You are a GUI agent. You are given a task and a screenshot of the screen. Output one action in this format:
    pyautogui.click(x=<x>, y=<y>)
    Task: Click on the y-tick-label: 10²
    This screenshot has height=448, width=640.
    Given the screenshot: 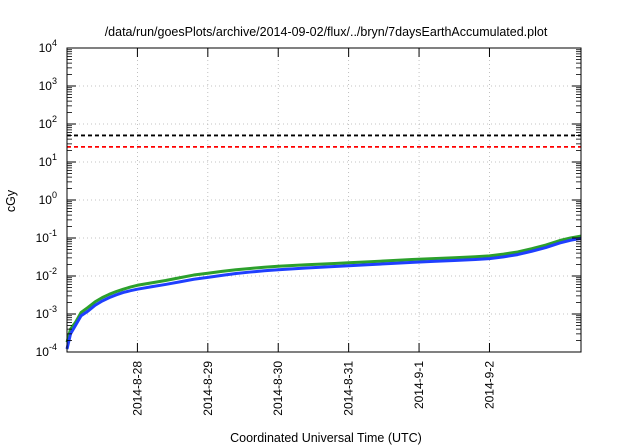 What is the action you would take?
    pyautogui.click(x=48, y=122)
    